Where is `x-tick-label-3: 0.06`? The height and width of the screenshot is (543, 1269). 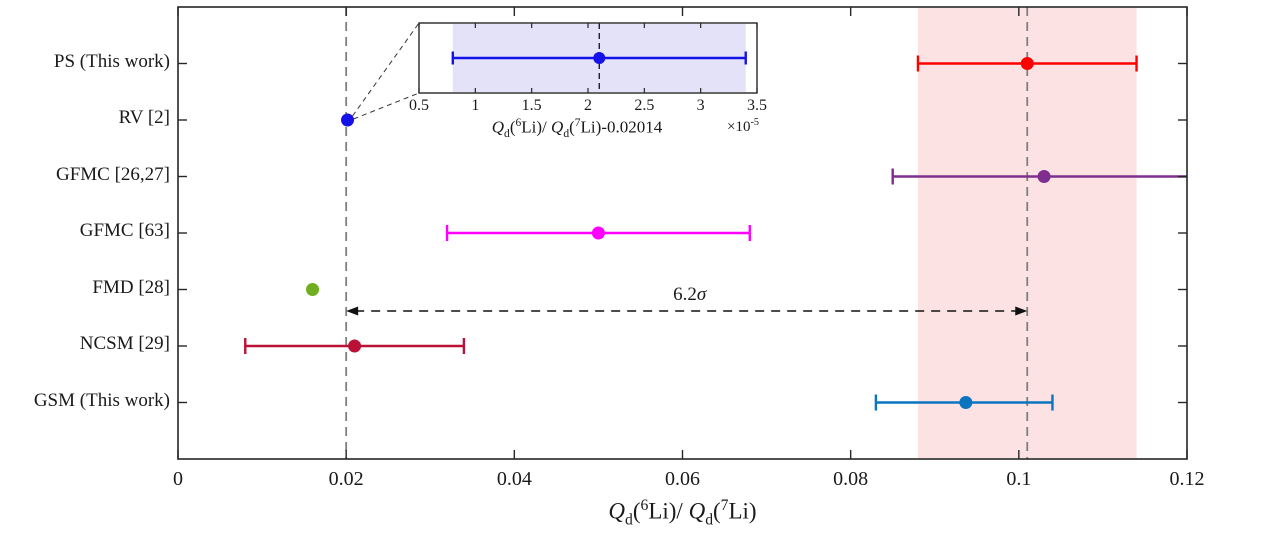 x-tick-label-3: 0.06 is located at coordinates (682, 479).